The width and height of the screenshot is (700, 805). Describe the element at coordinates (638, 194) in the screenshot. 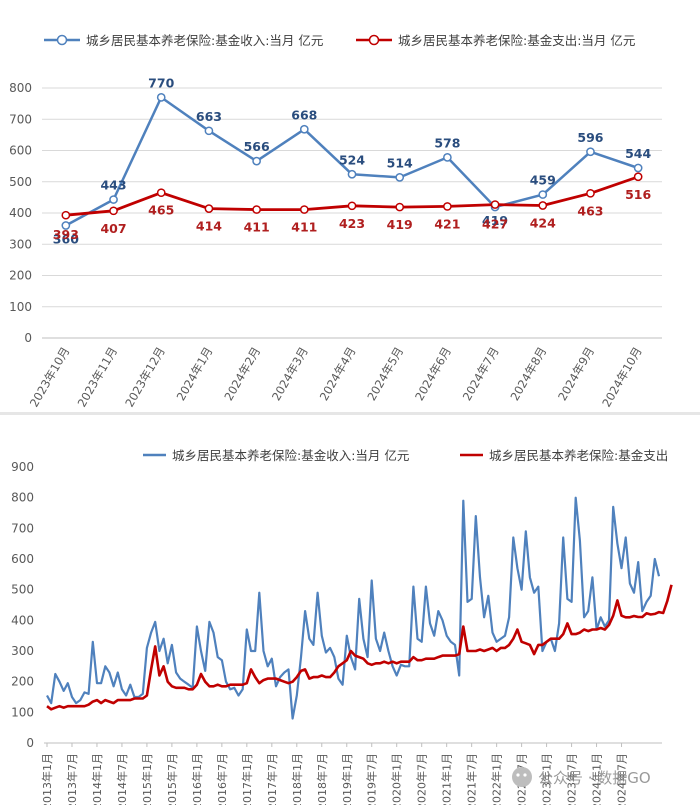

I see `expense-data-label: 516` at that location.